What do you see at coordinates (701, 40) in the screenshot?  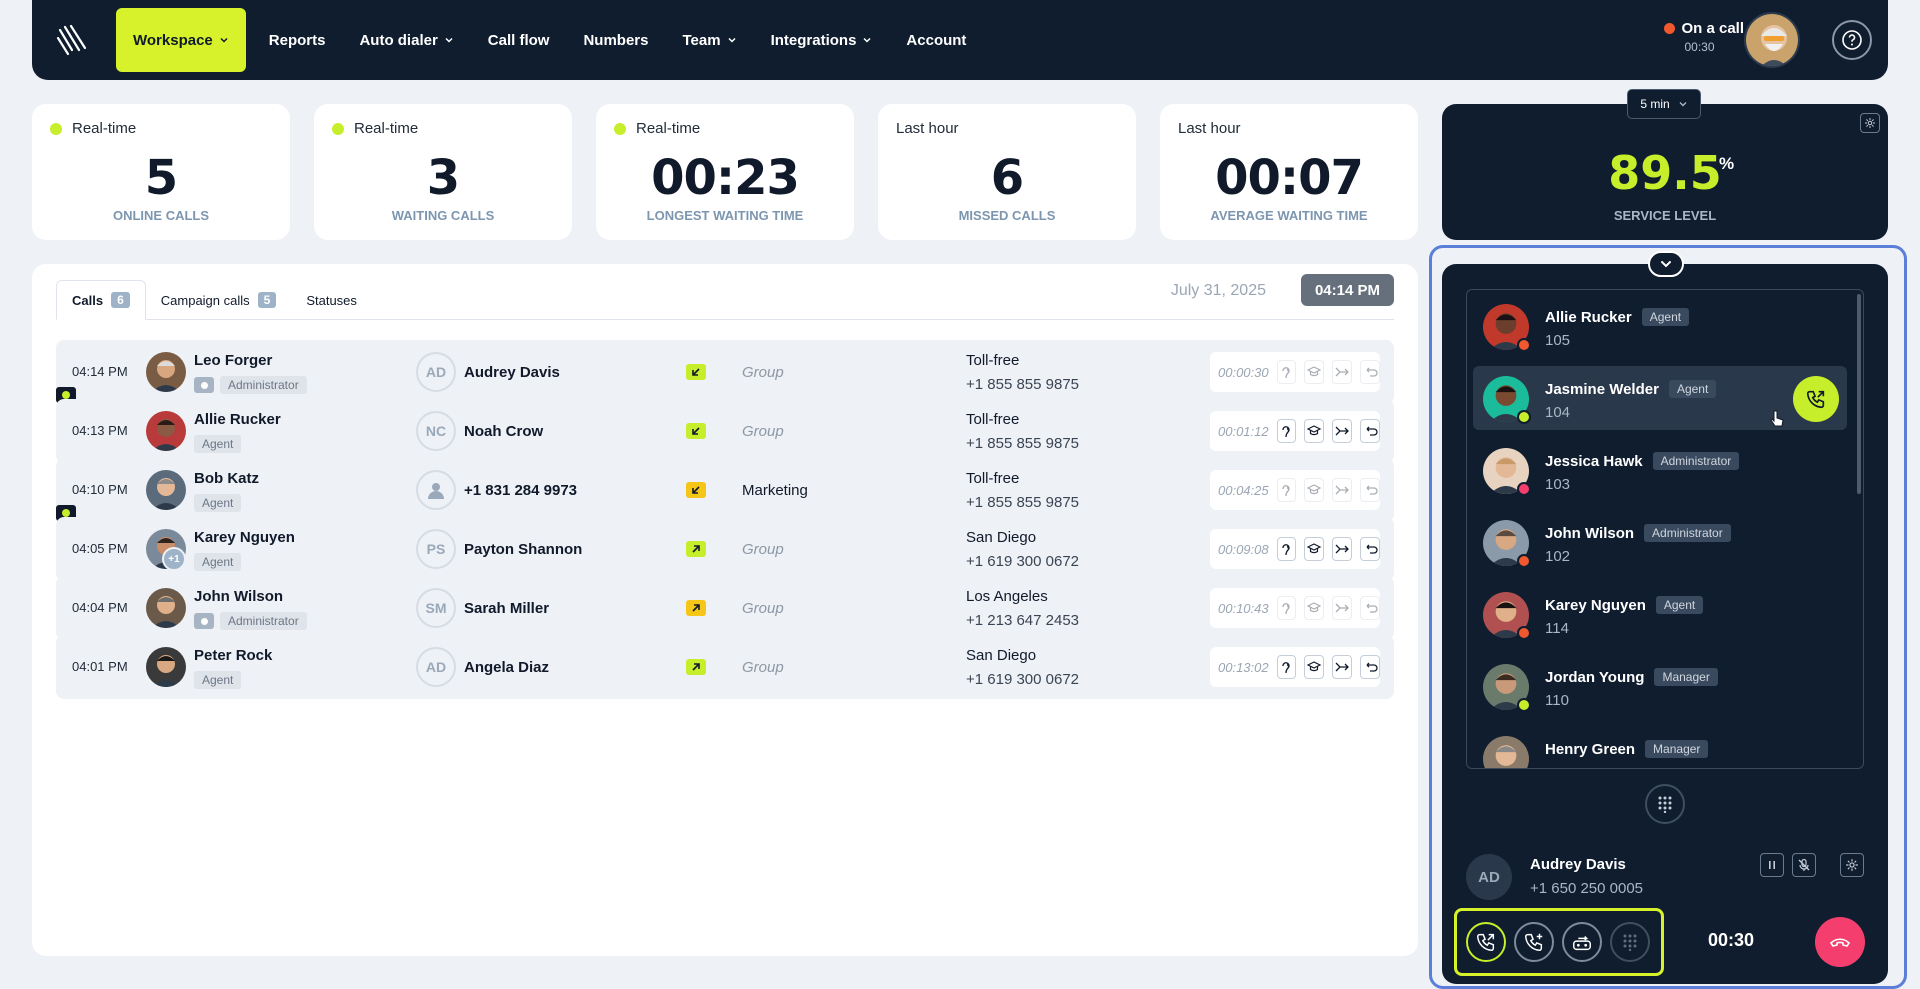 I see `nav-item-label: Team` at bounding box center [701, 40].